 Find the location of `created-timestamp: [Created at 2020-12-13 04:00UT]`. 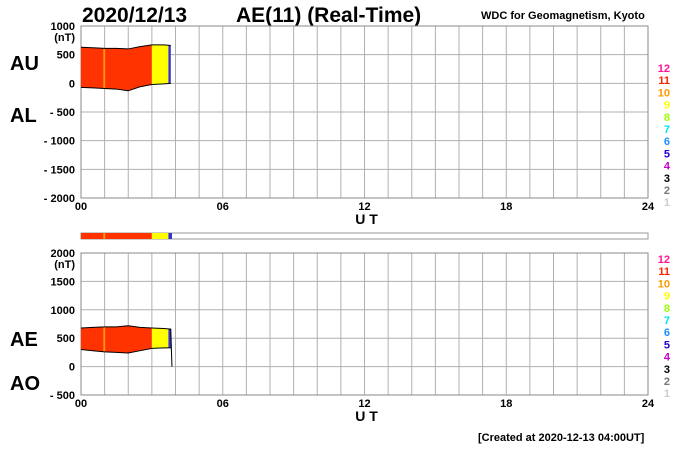

created-timestamp: [Created at 2020-12-13 04:00UT] is located at coordinates (561, 438).